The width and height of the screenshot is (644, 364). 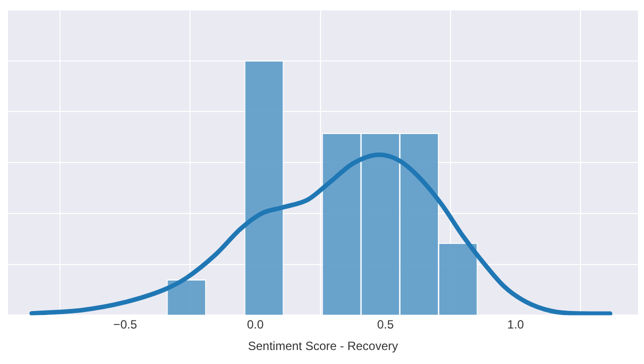 What do you see at coordinates (323, 346) in the screenshot?
I see `x-axis-title: Sentiment Score - Recovery` at bounding box center [323, 346].